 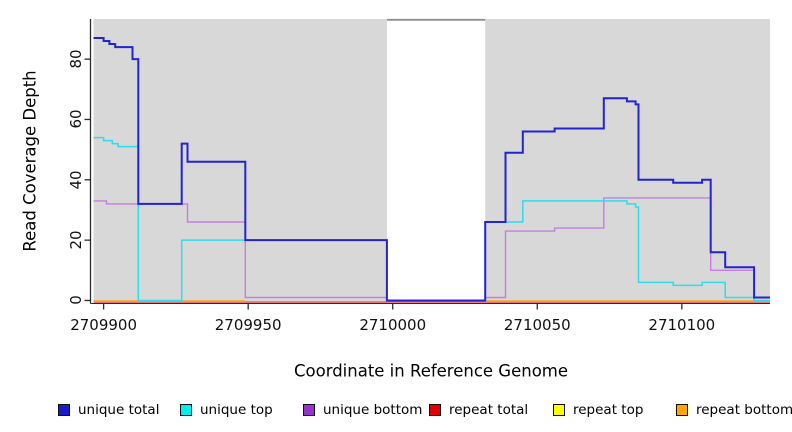 I want to click on y-tick-label: 20, so click(x=76, y=240).